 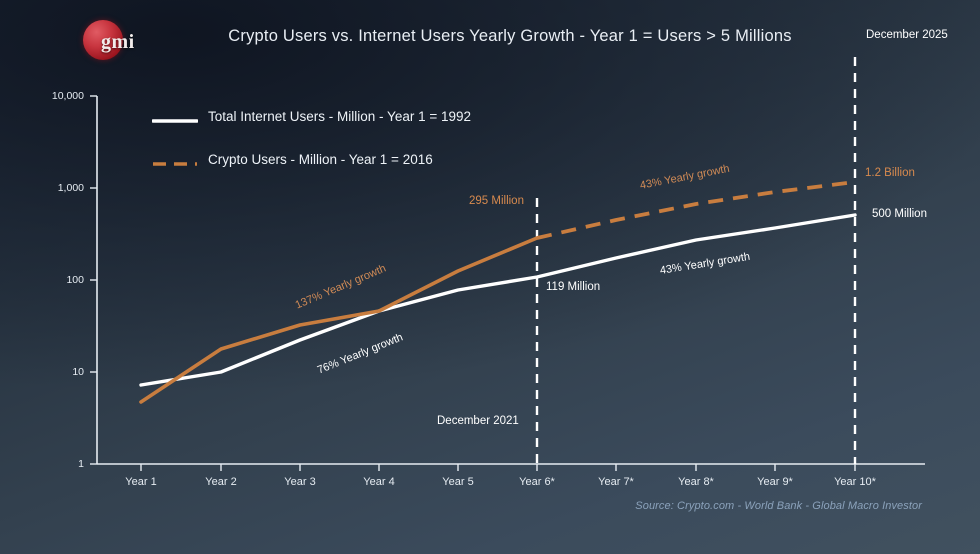 I want to click on series-crypto-users-line-actual, so click(x=339, y=320).